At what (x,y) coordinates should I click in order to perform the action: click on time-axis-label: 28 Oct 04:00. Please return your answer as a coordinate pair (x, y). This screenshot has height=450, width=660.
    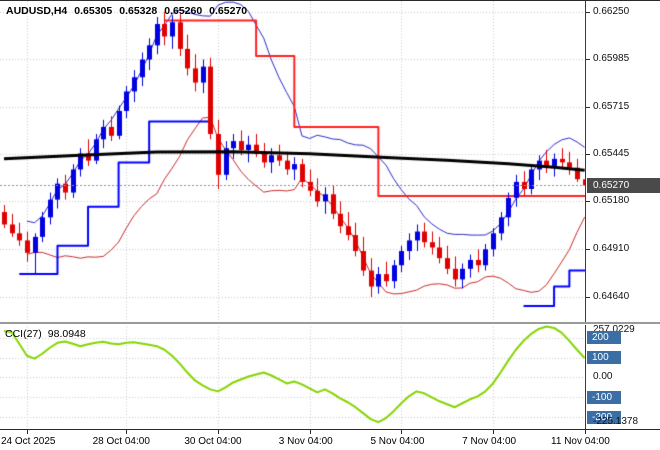
    Looking at the image, I should click on (121, 441).